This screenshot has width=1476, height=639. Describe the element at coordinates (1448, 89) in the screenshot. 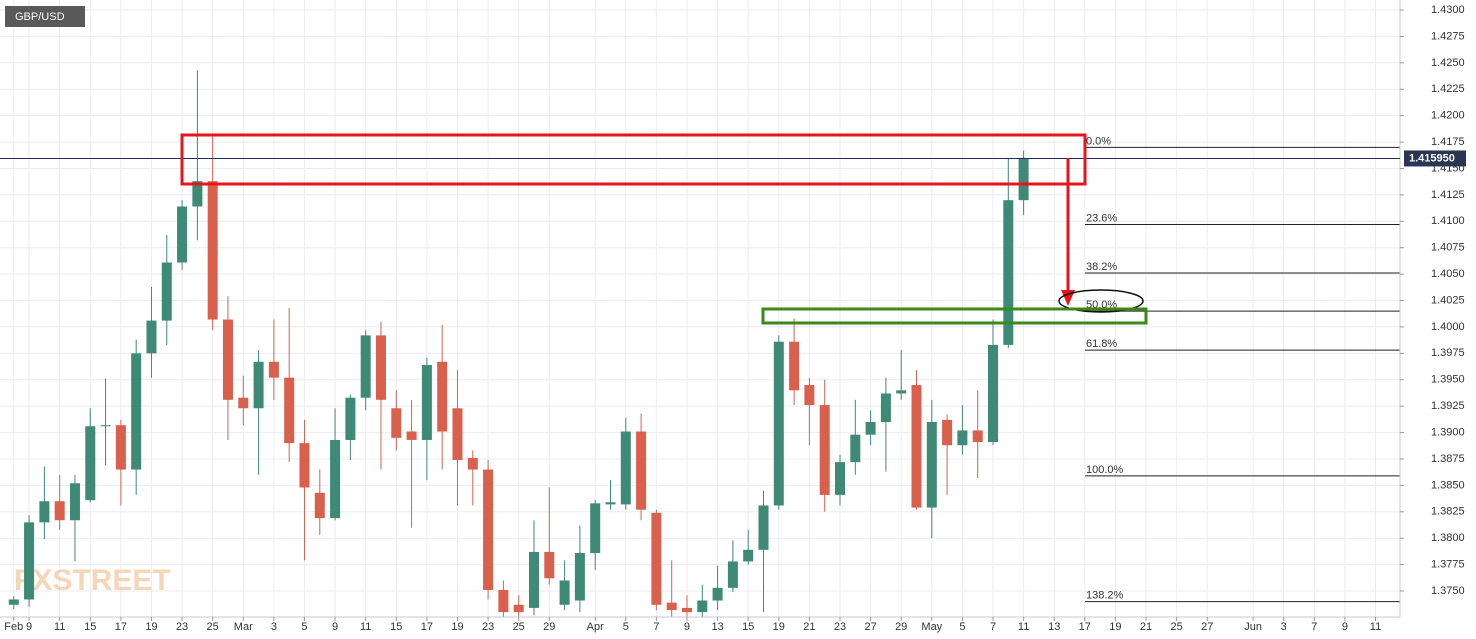

I see `y-tick-label: 1.4225` at that location.